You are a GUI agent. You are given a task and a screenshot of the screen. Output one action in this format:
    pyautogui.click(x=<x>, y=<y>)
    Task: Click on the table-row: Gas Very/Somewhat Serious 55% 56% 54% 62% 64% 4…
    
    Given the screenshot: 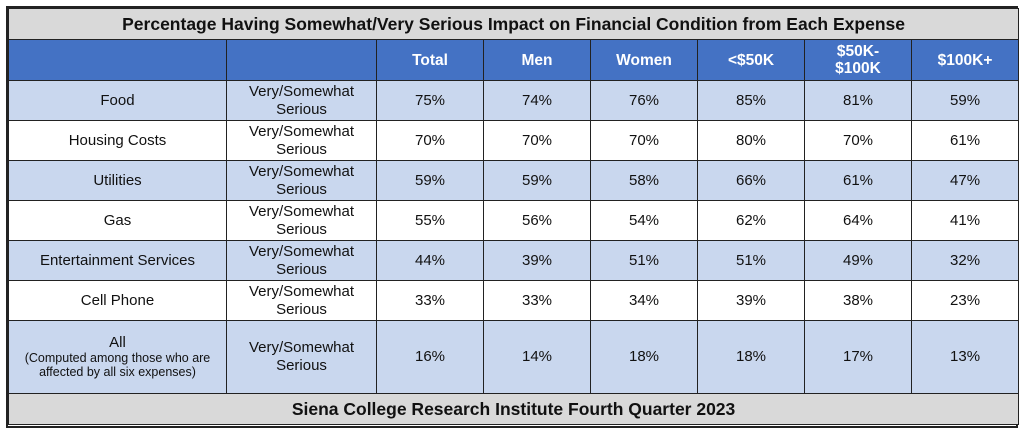 What is the action you would take?
    pyautogui.click(x=514, y=220)
    